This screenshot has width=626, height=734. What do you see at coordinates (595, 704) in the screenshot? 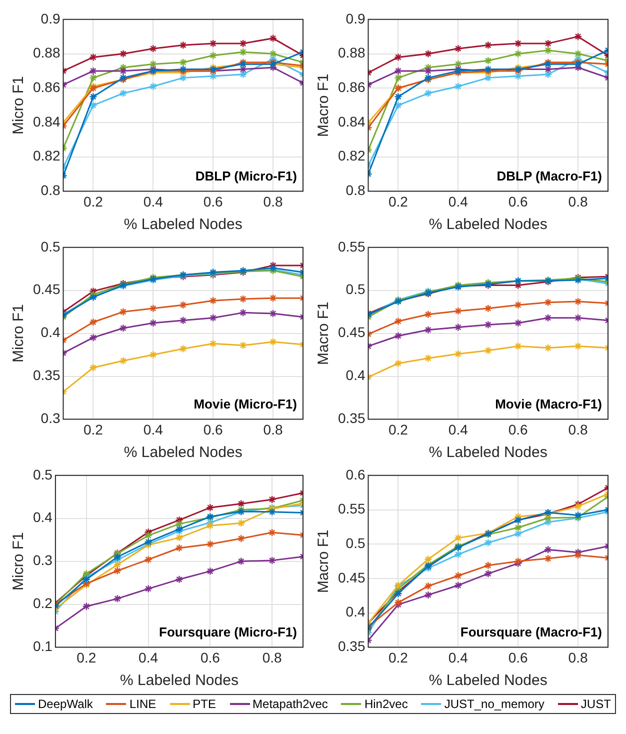
I see `legend-label: JUST` at bounding box center [595, 704].